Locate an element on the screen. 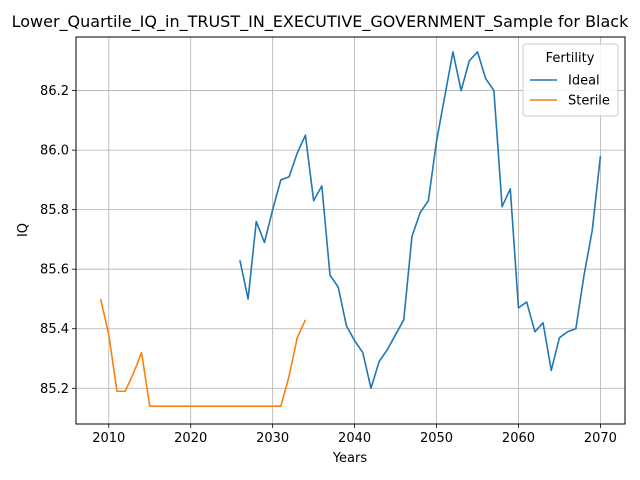  y-axis-ticks: 85.2 85.4 85.6 85.8 86.0 86.2 is located at coordinates (58, 240).